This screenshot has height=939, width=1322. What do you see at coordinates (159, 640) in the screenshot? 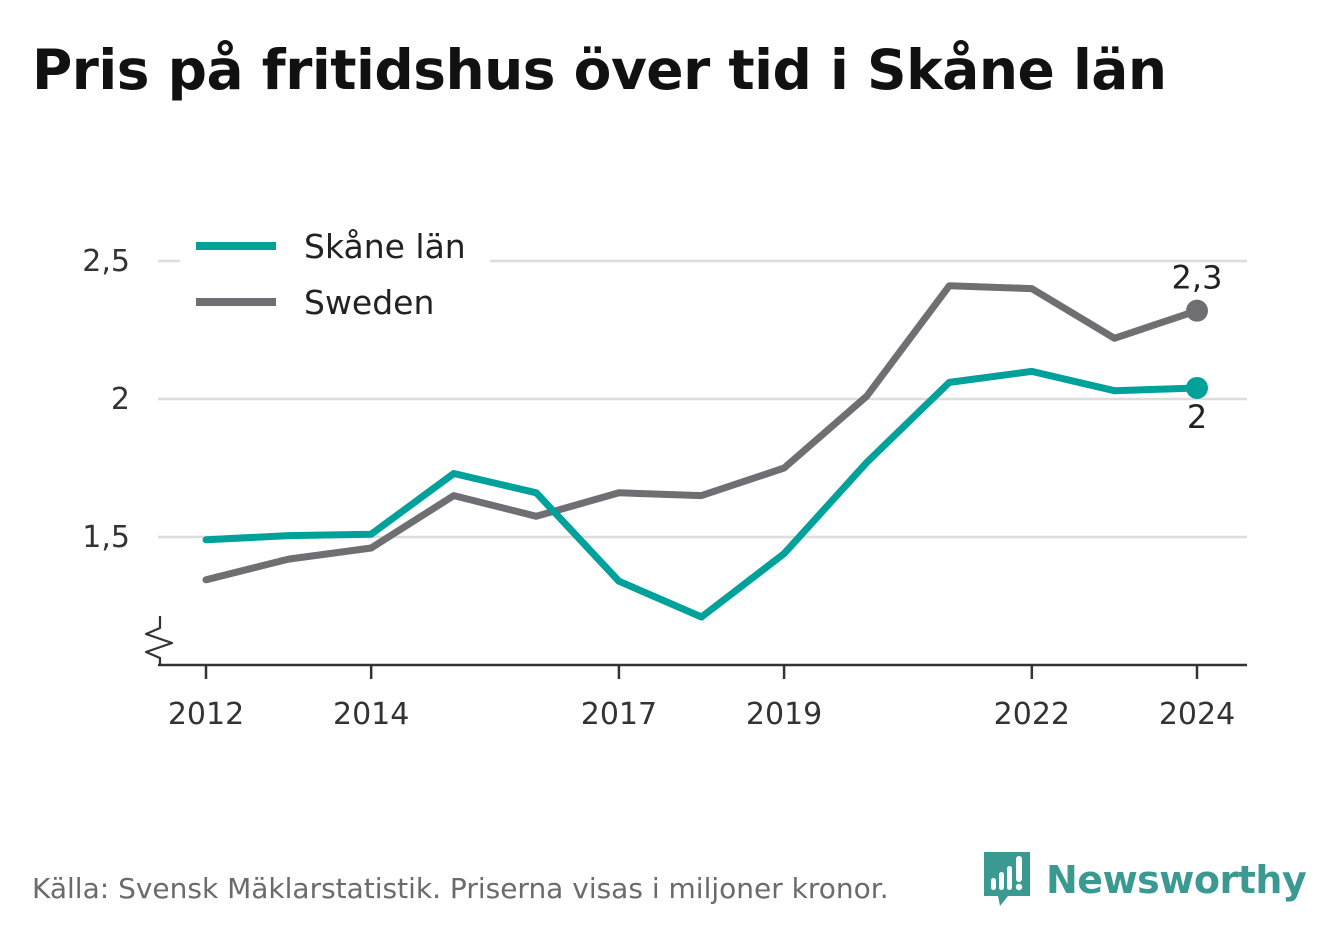
I see `y-axis-break-icon` at bounding box center [159, 640].